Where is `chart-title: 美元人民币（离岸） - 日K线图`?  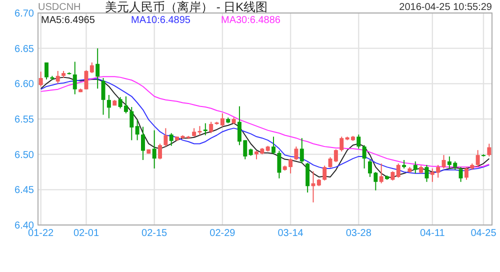 chart-title: 美元人民币（离岸） - 日K线图 is located at coordinates (186, 7).